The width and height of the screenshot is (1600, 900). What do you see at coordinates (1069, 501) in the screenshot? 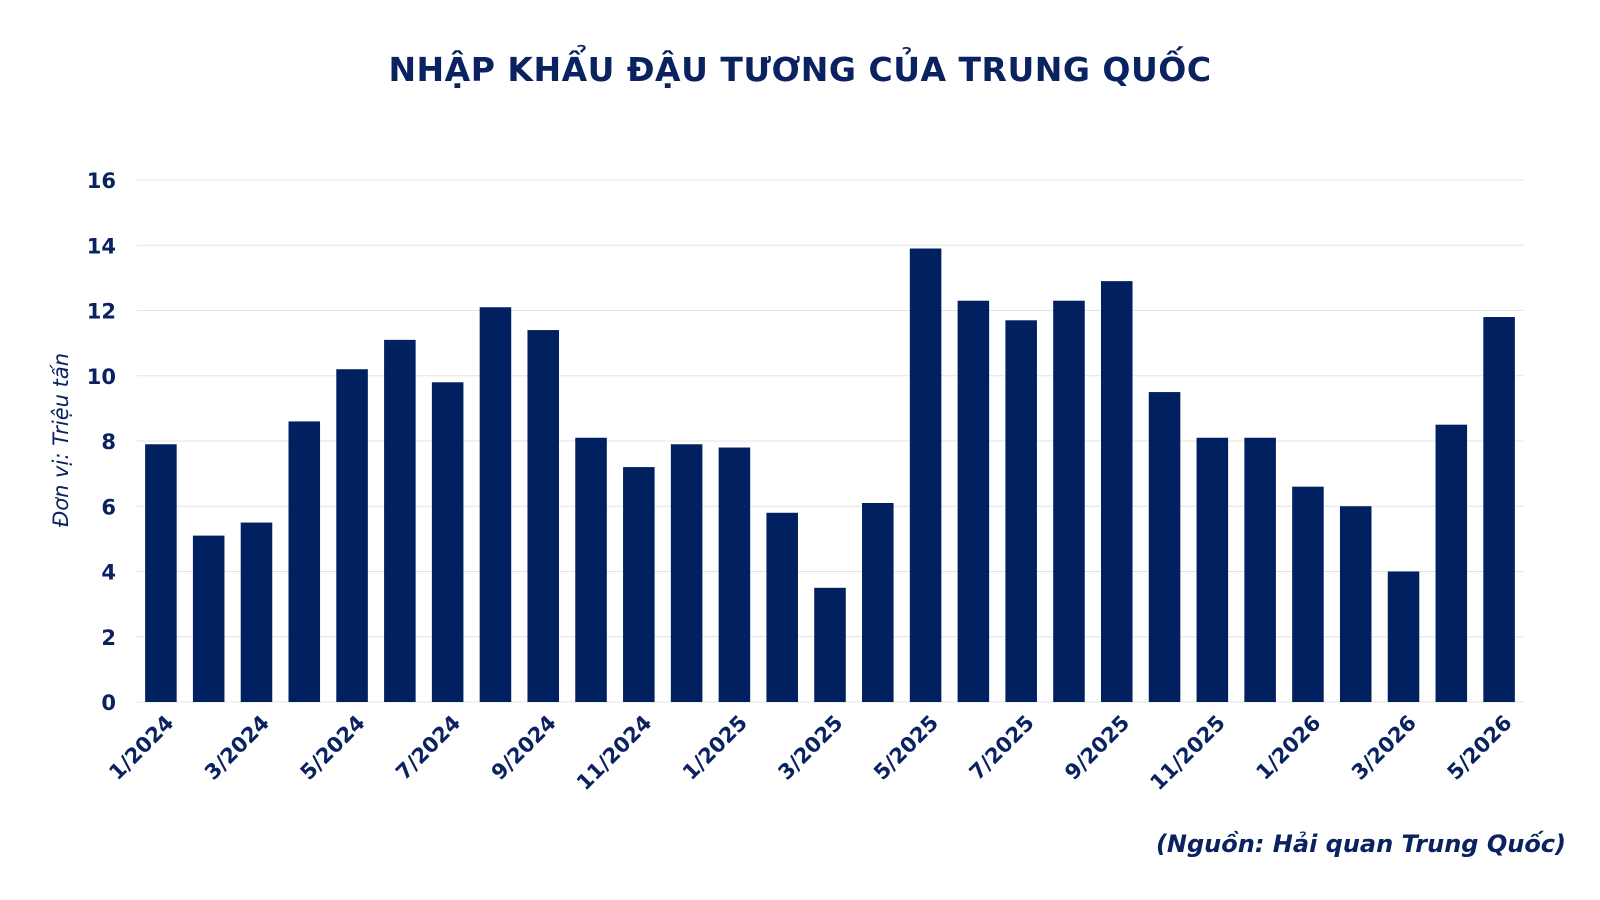
I see `bar-8-2025` at bounding box center [1069, 501].